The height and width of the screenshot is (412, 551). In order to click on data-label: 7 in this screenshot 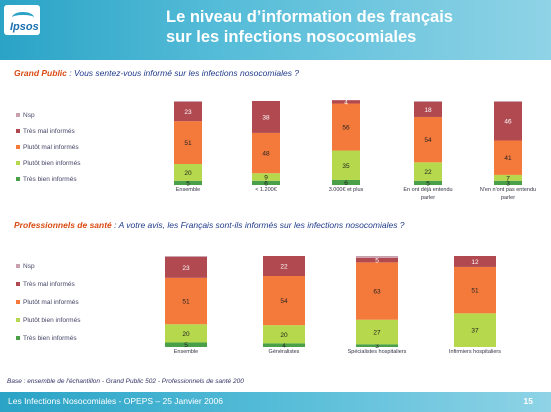, I will do `click(508, 178)`.